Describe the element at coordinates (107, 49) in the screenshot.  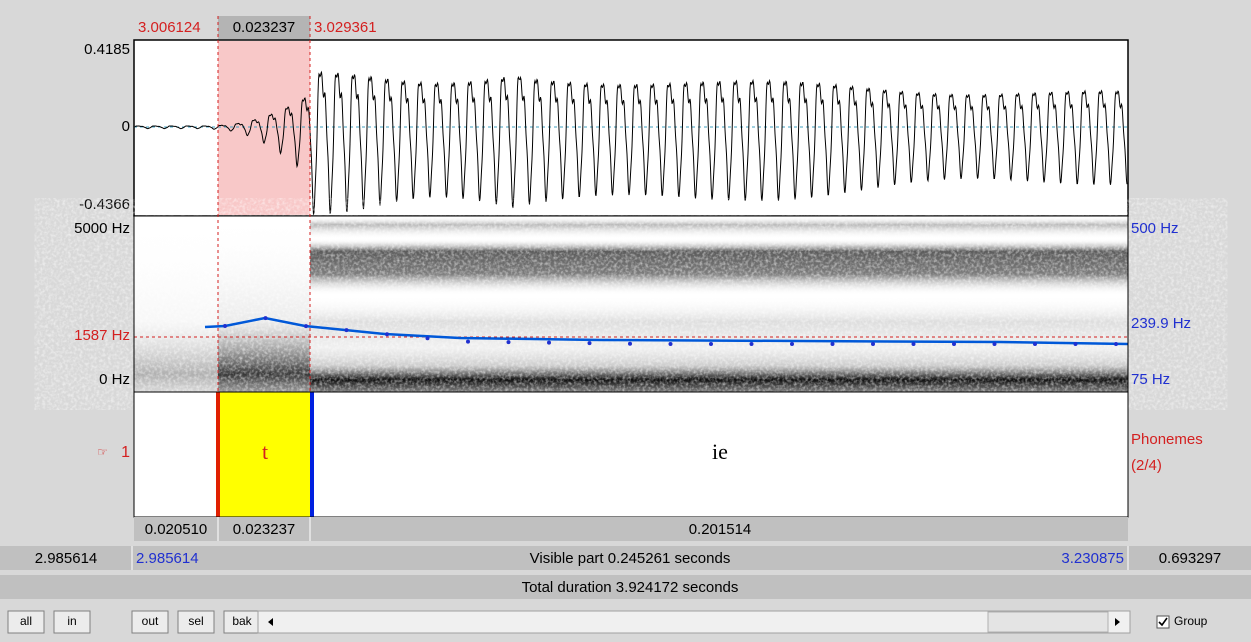
I see `wave-max: 0.4185` at that location.